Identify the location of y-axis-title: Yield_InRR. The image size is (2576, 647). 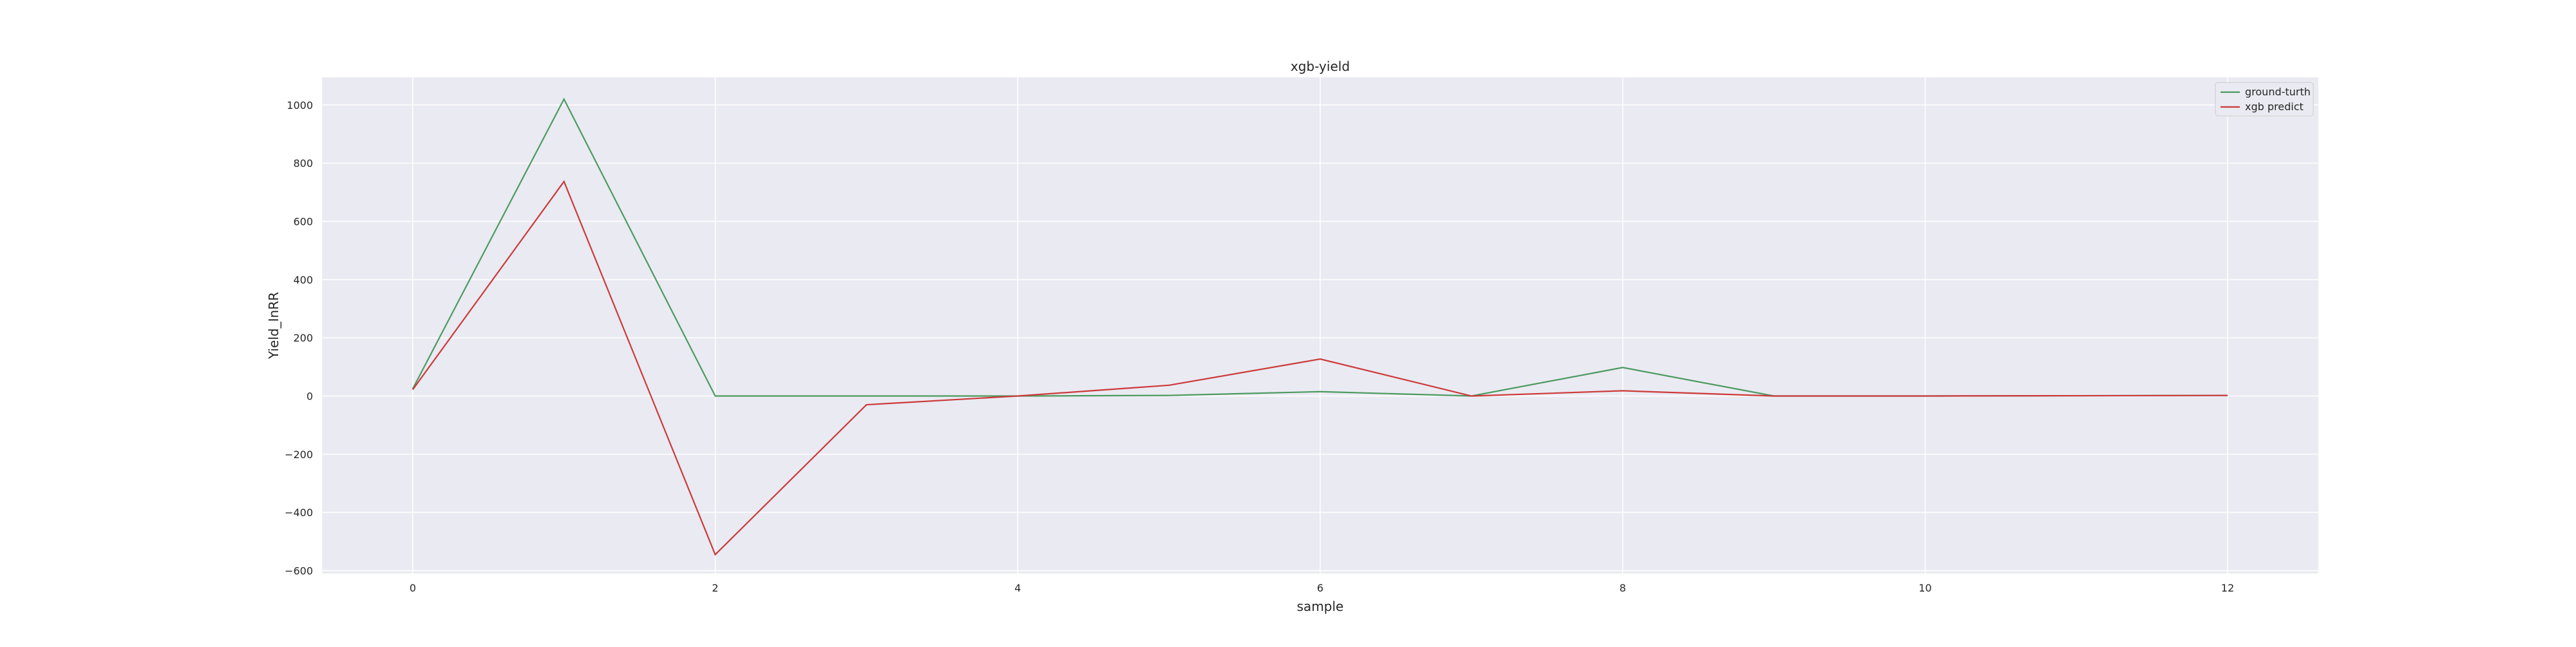
(273, 326).